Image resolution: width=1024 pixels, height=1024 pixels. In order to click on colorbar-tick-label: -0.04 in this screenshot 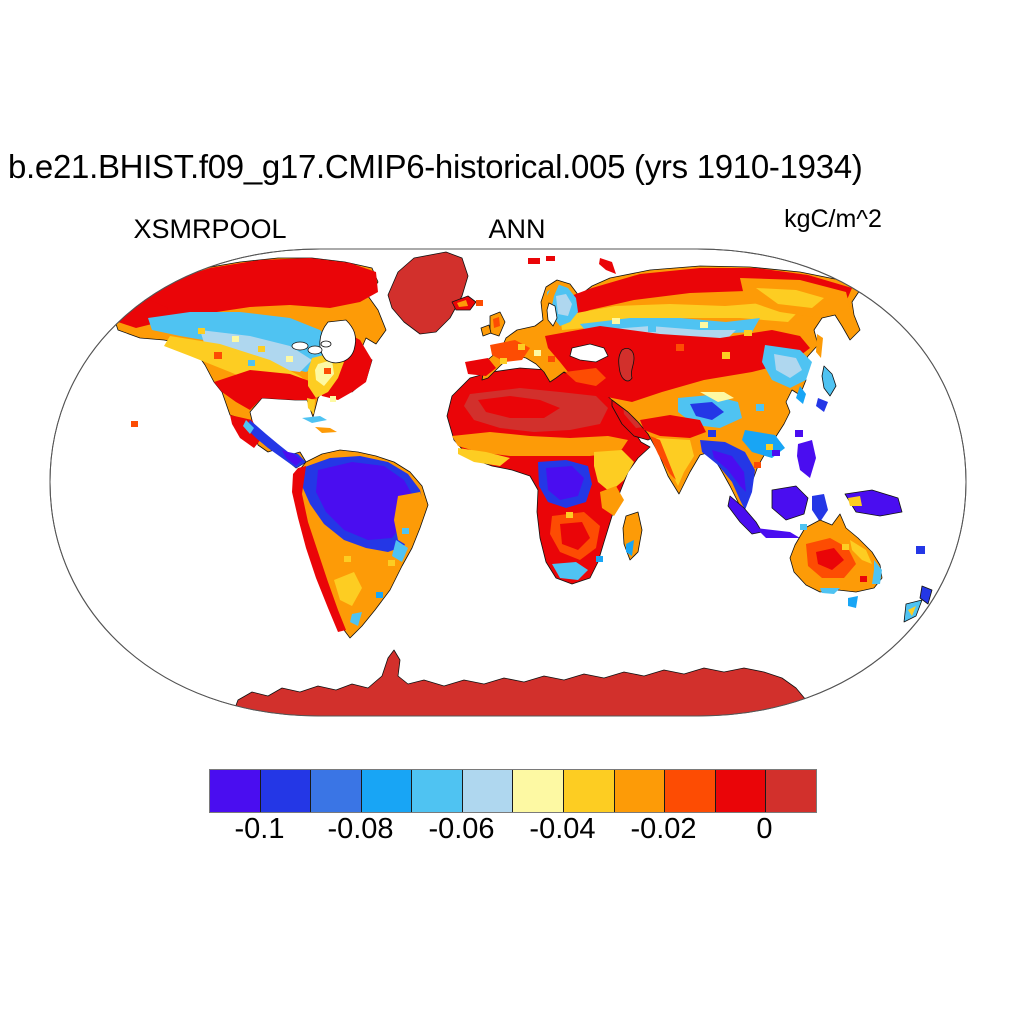, I will do `click(562, 829)`.